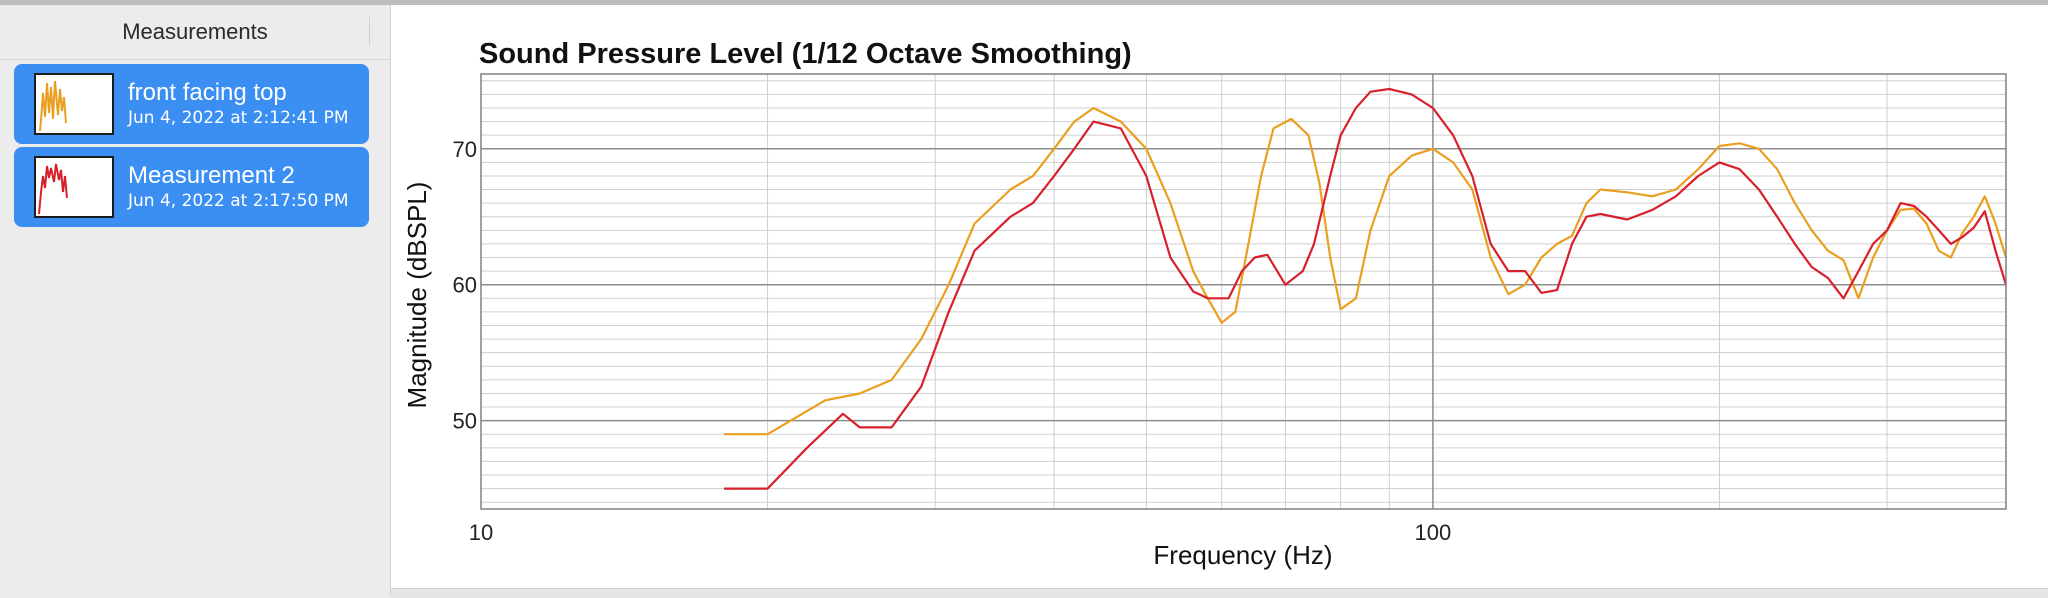 The image size is (2048, 598). What do you see at coordinates (1433, 532) in the screenshot?
I see `x-tick-label: 100` at bounding box center [1433, 532].